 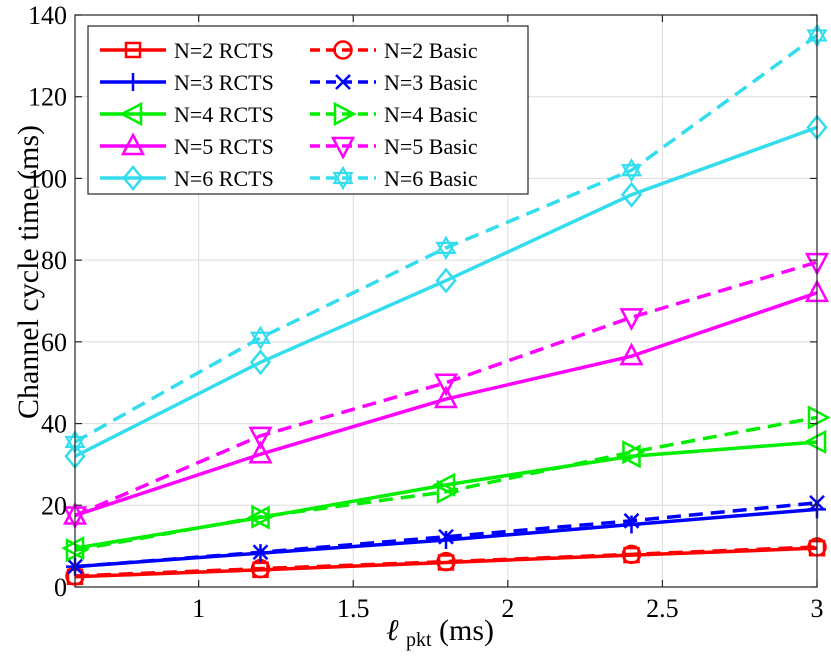 I want to click on legend-marker-n-4-rcts, so click(x=131, y=114).